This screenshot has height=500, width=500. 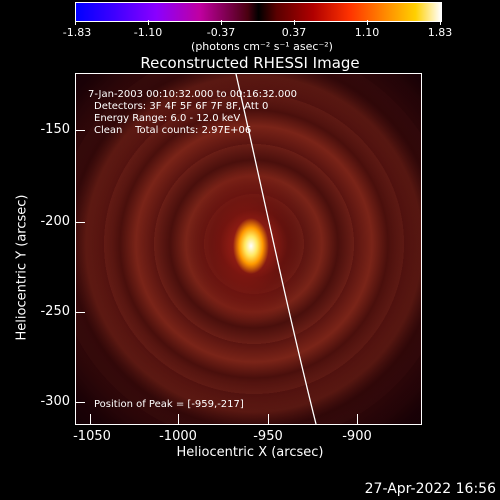 I want to click on x-tick-label: -950, so click(x=268, y=436).